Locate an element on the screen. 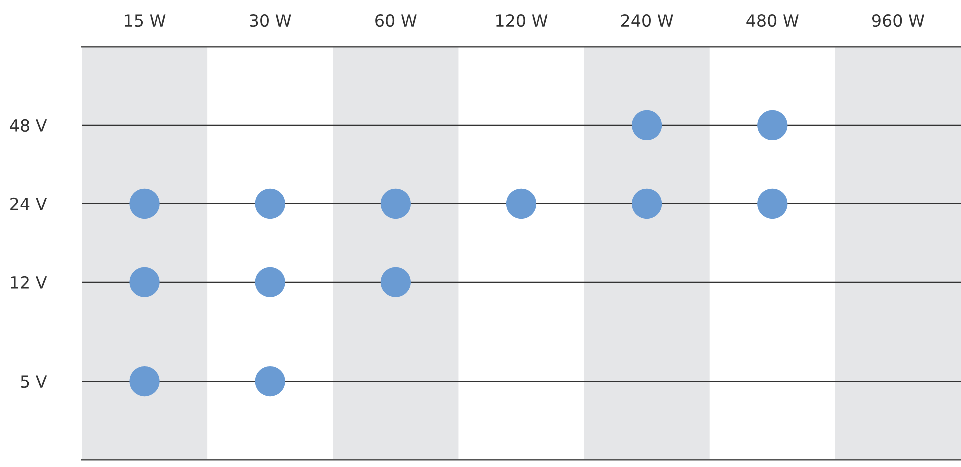 The height and width of the screenshot is (467, 961). x-tick-label: 480 W is located at coordinates (772, 21).